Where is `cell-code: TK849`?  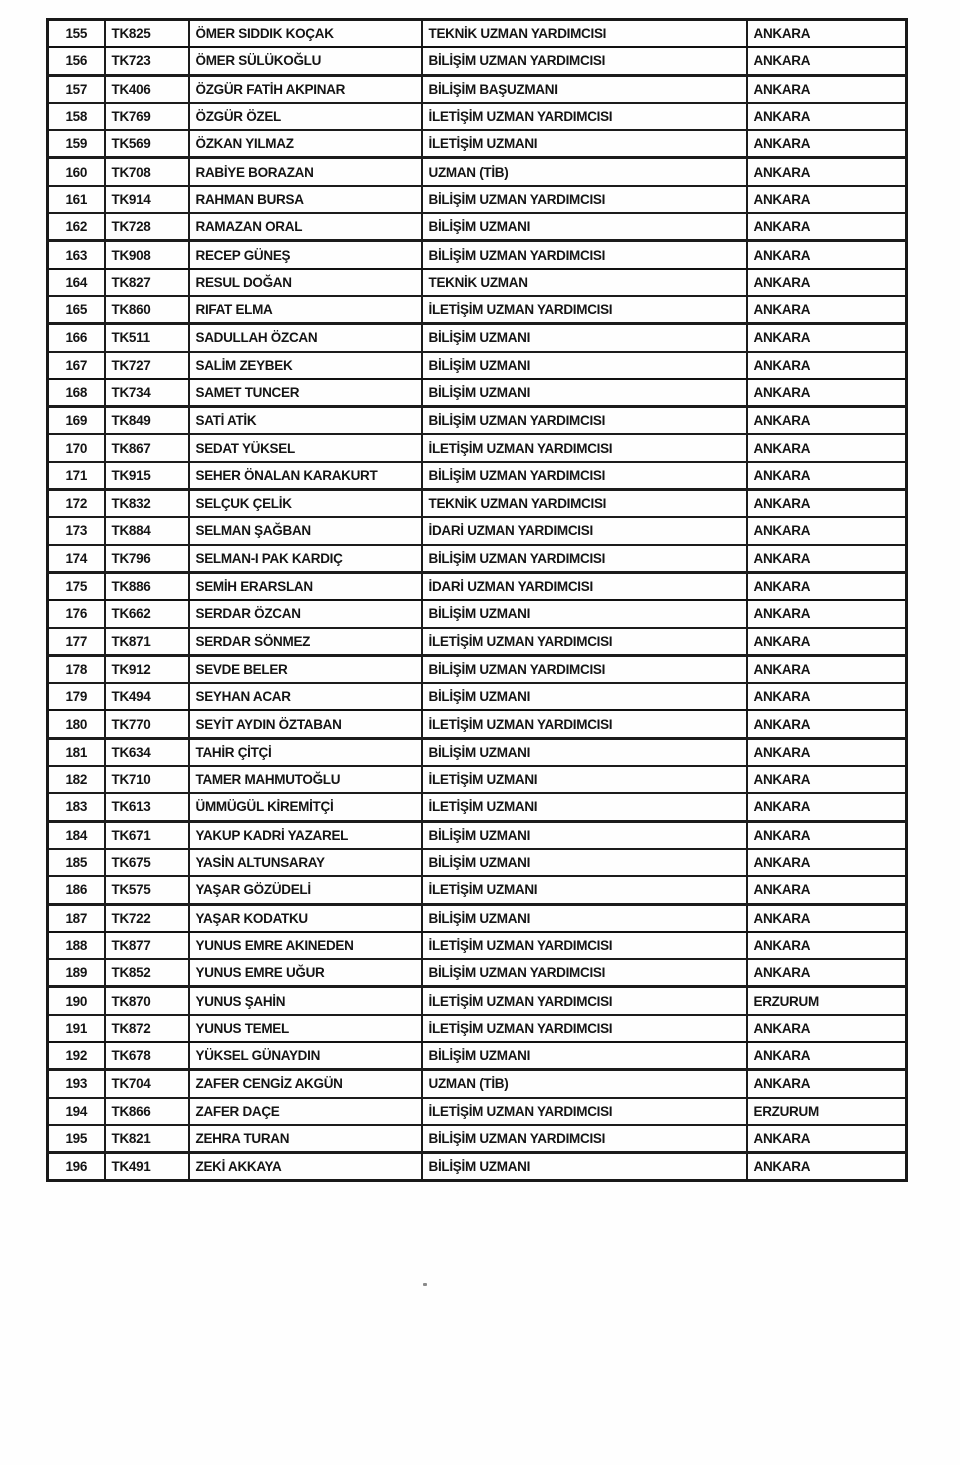 cell-code: TK849 is located at coordinates (146, 420).